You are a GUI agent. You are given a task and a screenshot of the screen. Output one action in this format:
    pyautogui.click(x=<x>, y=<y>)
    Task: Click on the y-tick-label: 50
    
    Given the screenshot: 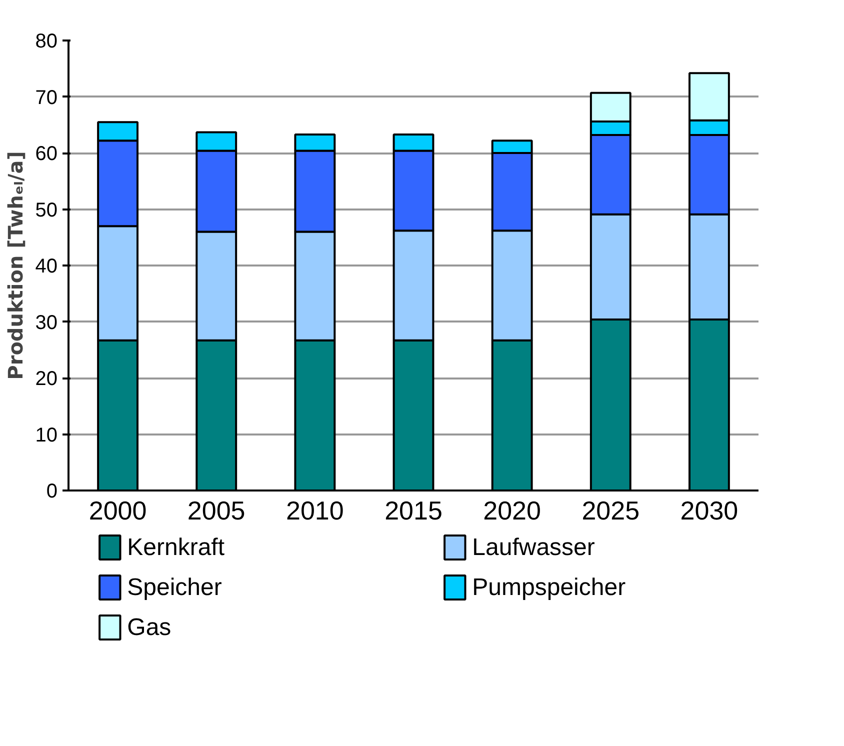 What is the action you would take?
    pyautogui.click(x=46, y=210)
    